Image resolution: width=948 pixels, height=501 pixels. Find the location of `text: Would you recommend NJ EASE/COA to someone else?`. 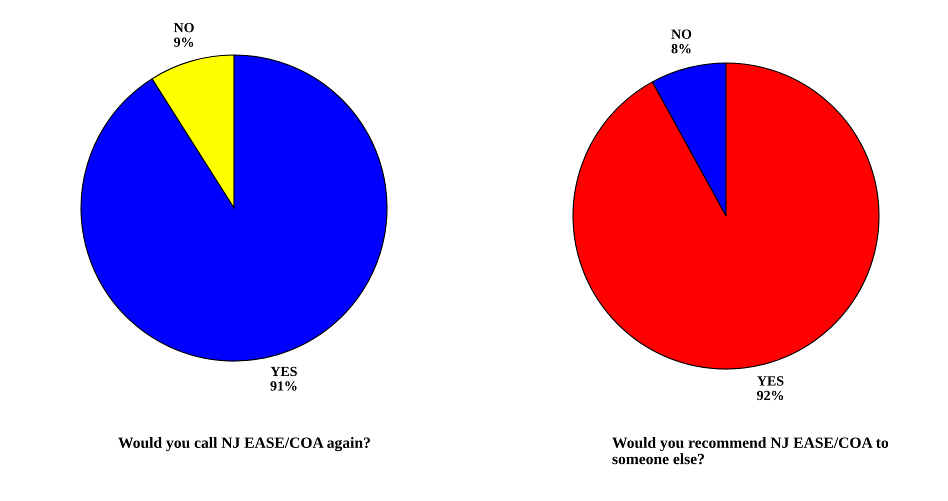

text: Would you recommend NJ EASE/COA to someone else? is located at coordinates (750, 450).